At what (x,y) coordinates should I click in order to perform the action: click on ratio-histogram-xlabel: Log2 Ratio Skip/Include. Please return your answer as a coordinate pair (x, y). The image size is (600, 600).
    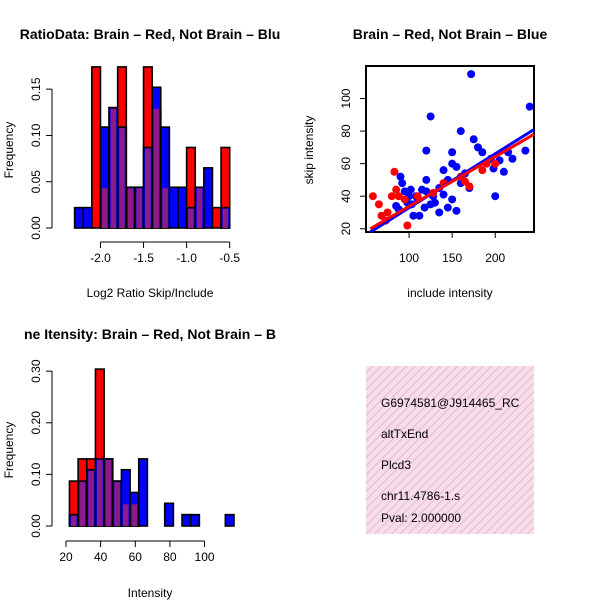
    Looking at the image, I should click on (150, 293).